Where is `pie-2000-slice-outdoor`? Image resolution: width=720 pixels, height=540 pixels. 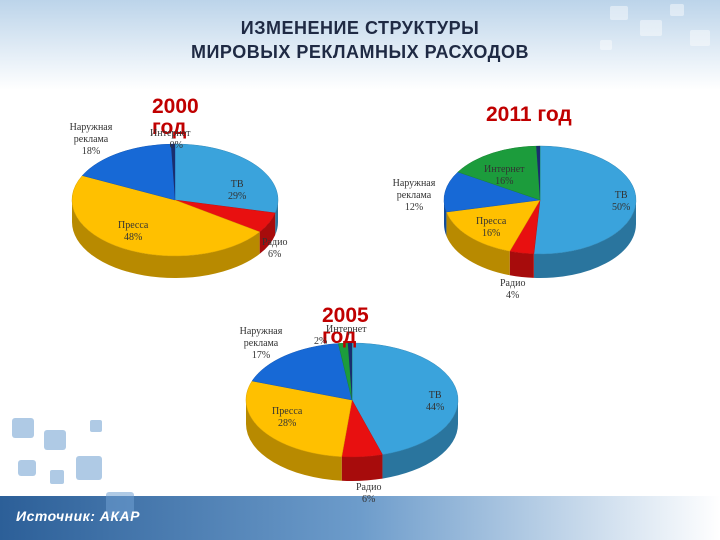 pie-2000-slice-outdoor is located at coordinates (128, 172).